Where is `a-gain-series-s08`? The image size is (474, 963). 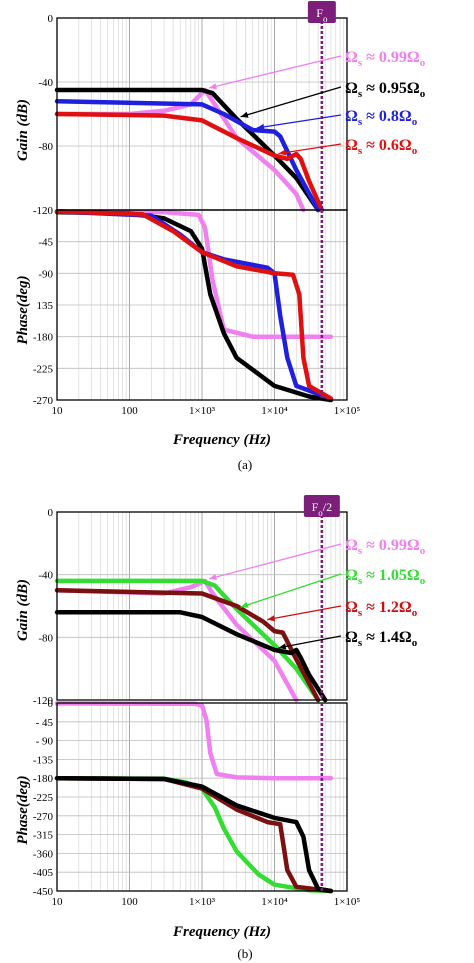
a-gain-series-s08 is located at coordinates (187, 155).